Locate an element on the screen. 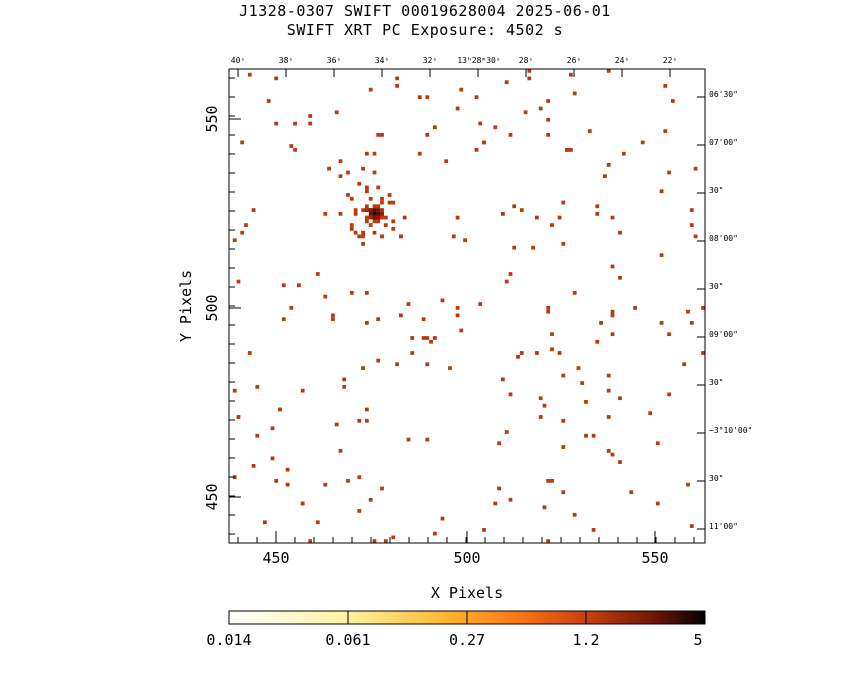 The height and width of the screenshot is (680, 850). x-tick-label: 450 is located at coordinates (275, 558).